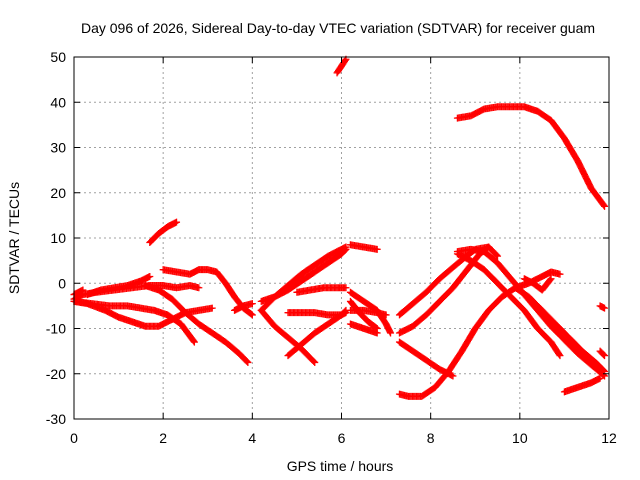 This screenshot has height=480, width=640. I want to click on series-s15, so click(321, 290).